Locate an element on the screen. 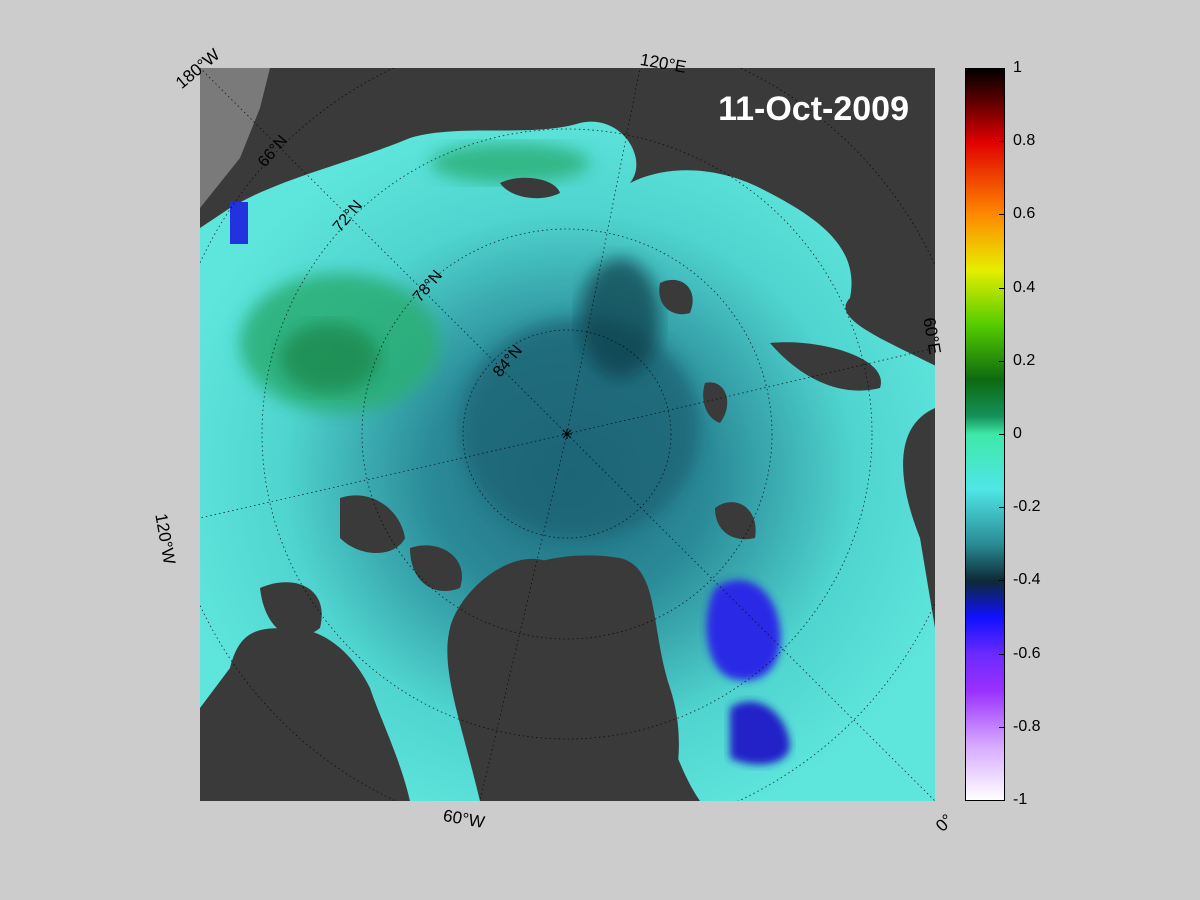 This screenshot has width=1200, height=900. colorbar-tick-label: 0 is located at coordinates (1017, 433).